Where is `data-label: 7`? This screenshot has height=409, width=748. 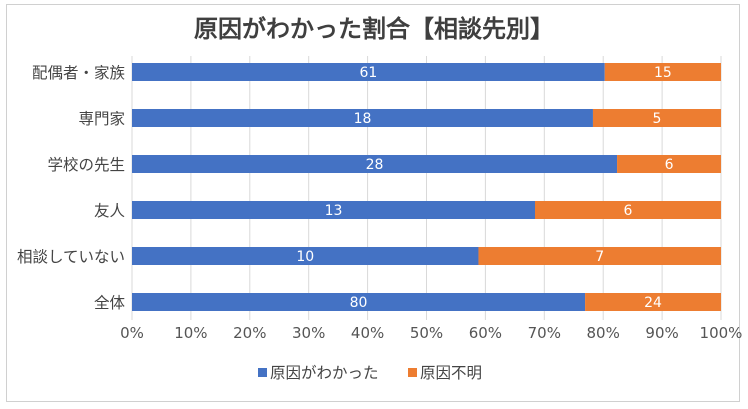
data-label: 7 is located at coordinates (599, 257).